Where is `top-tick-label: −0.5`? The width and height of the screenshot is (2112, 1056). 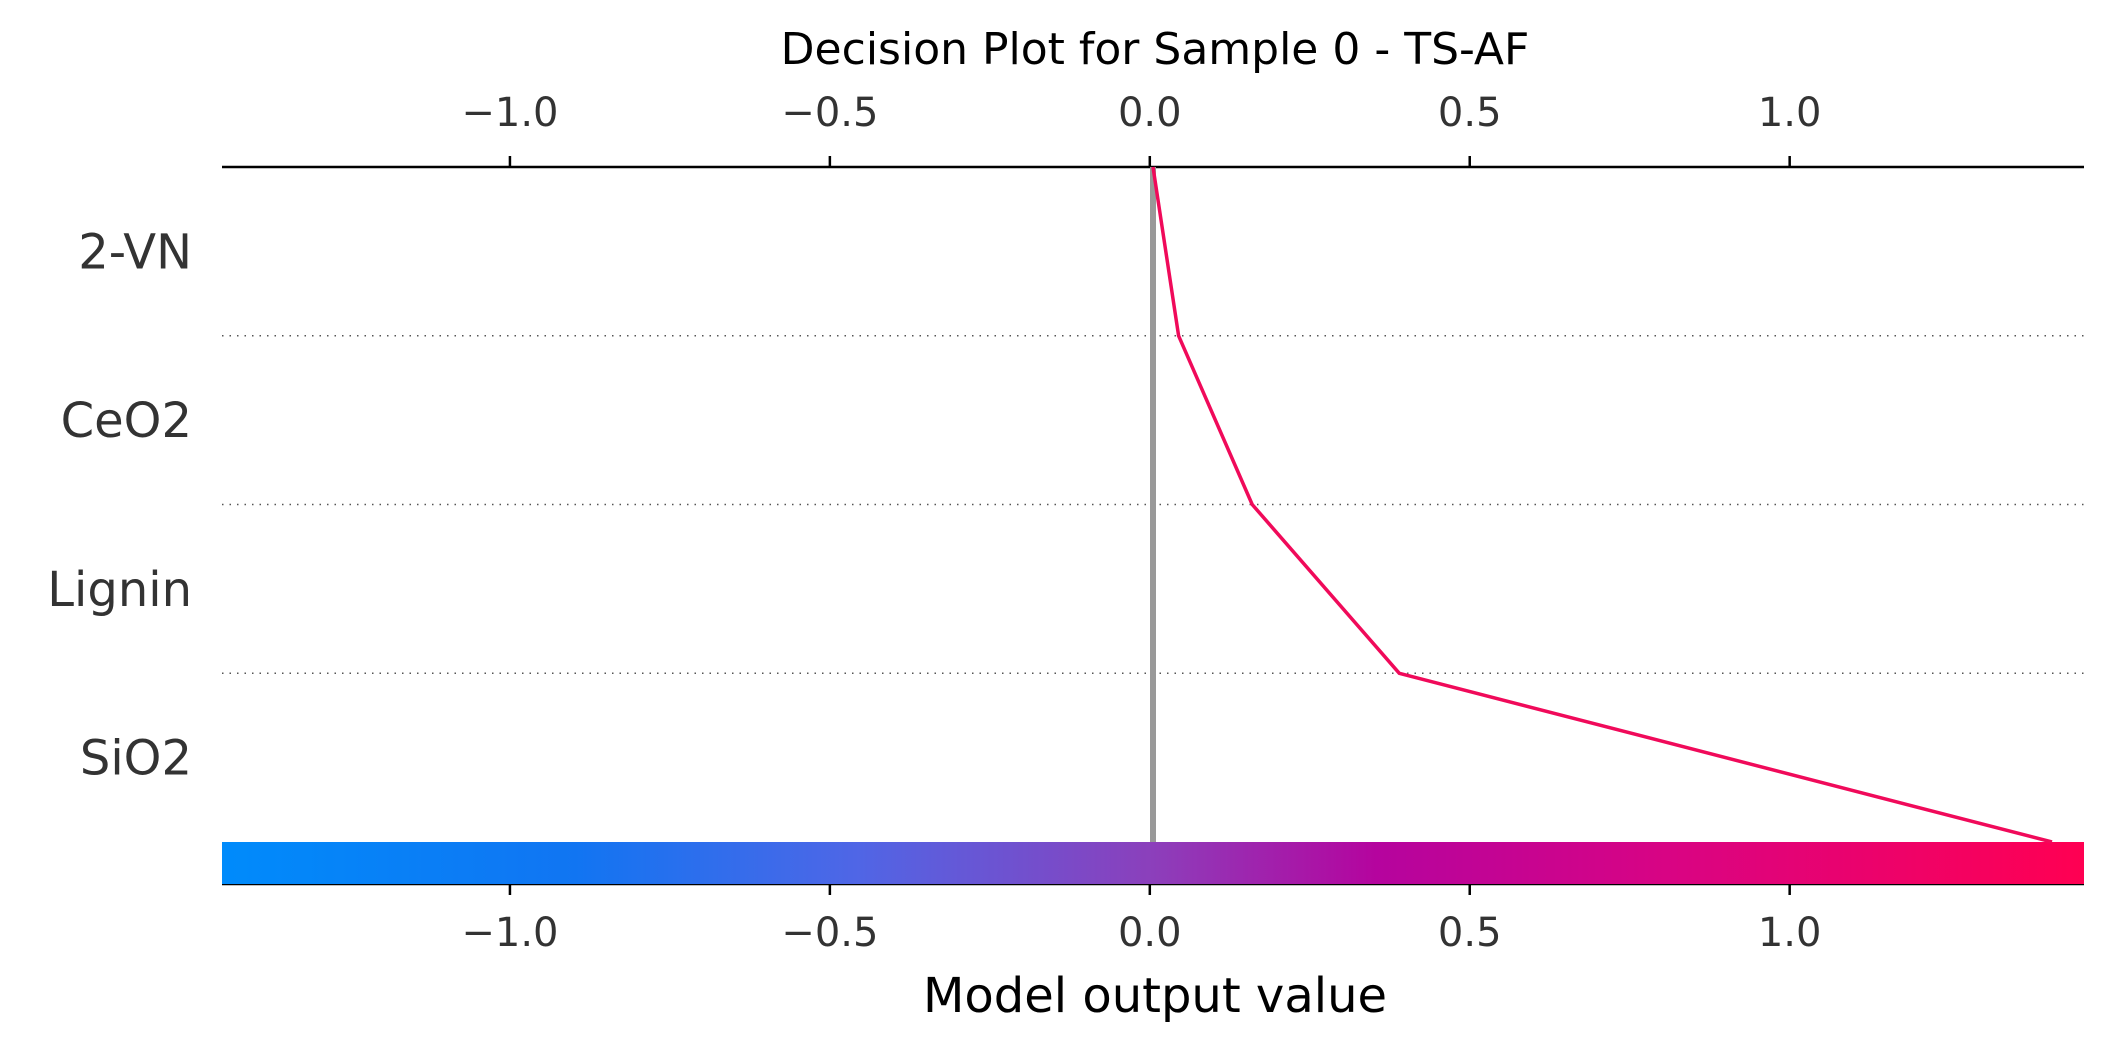 top-tick-label: −0.5 is located at coordinates (829, 113).